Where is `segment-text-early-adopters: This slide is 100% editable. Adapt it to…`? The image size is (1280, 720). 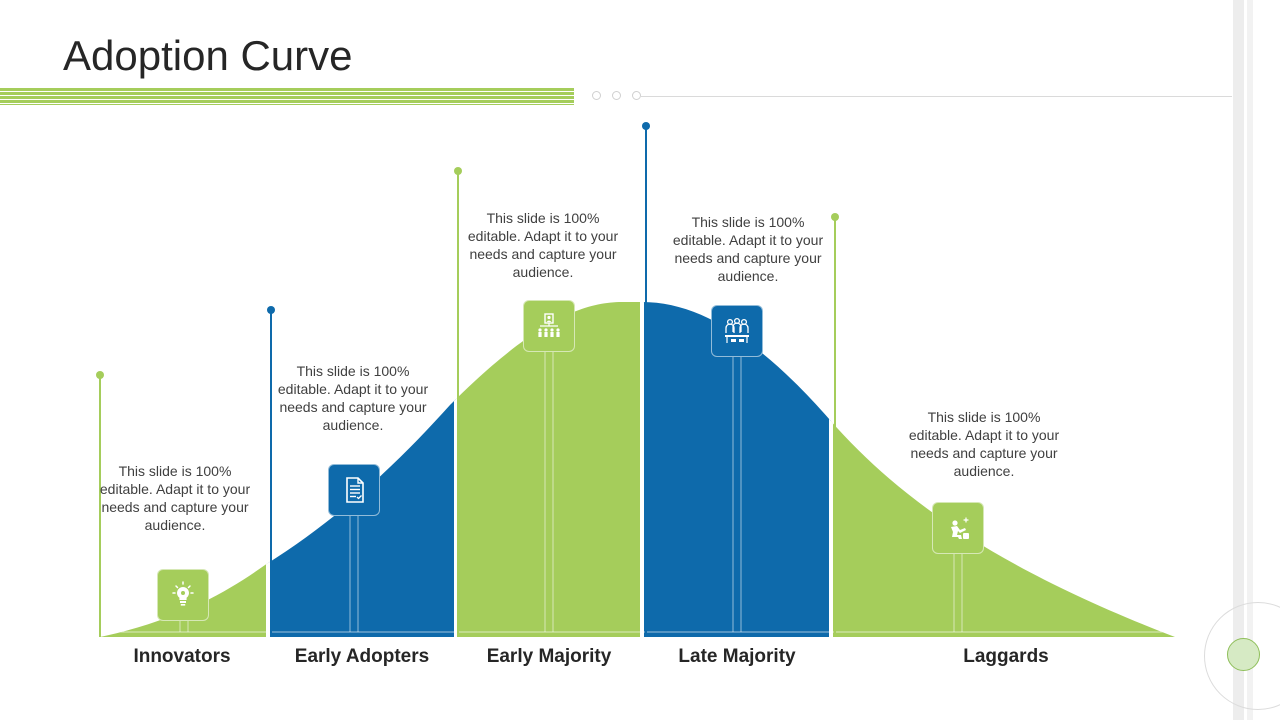
segment-text-early-adopters: This slide is 100% editable. Adapt it to… is located at coordinates (353, 398).